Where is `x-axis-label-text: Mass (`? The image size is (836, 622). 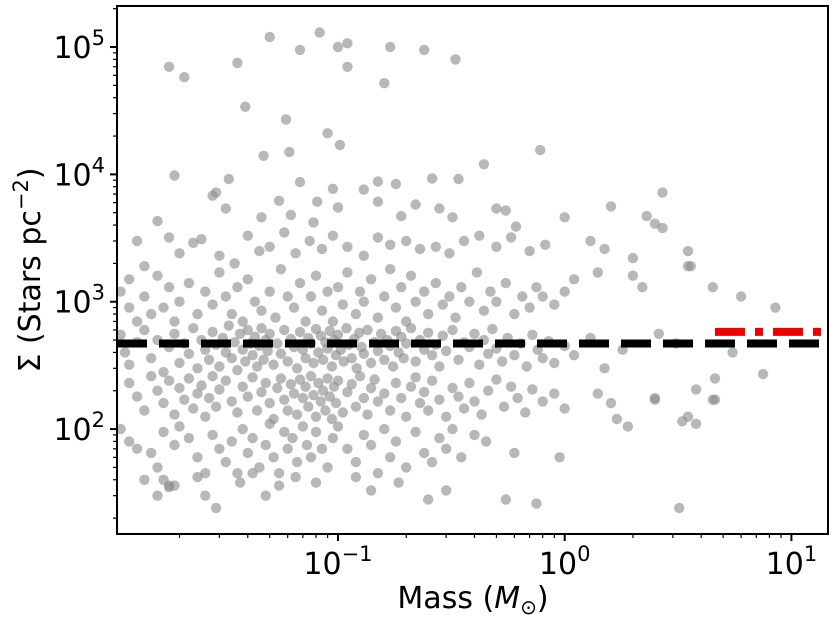 x-axis-label-text: Mass ( is located at coordinates (445, 598).